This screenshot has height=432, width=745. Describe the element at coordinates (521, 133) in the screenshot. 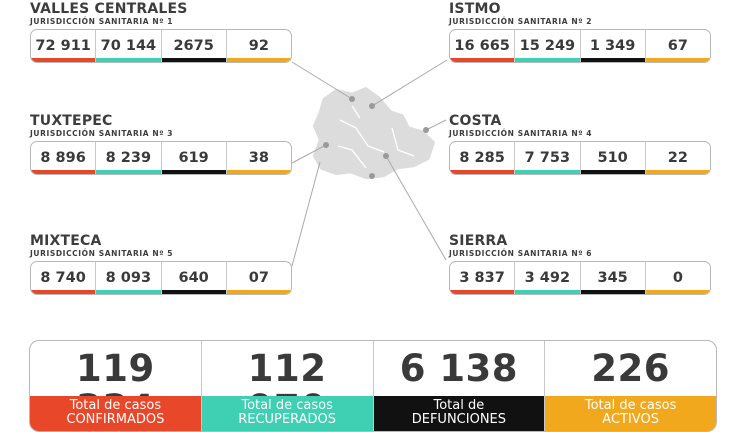

I see `region-jurisdiction: JURISDICCIÓN SANITARIA Nº 4` at that location.